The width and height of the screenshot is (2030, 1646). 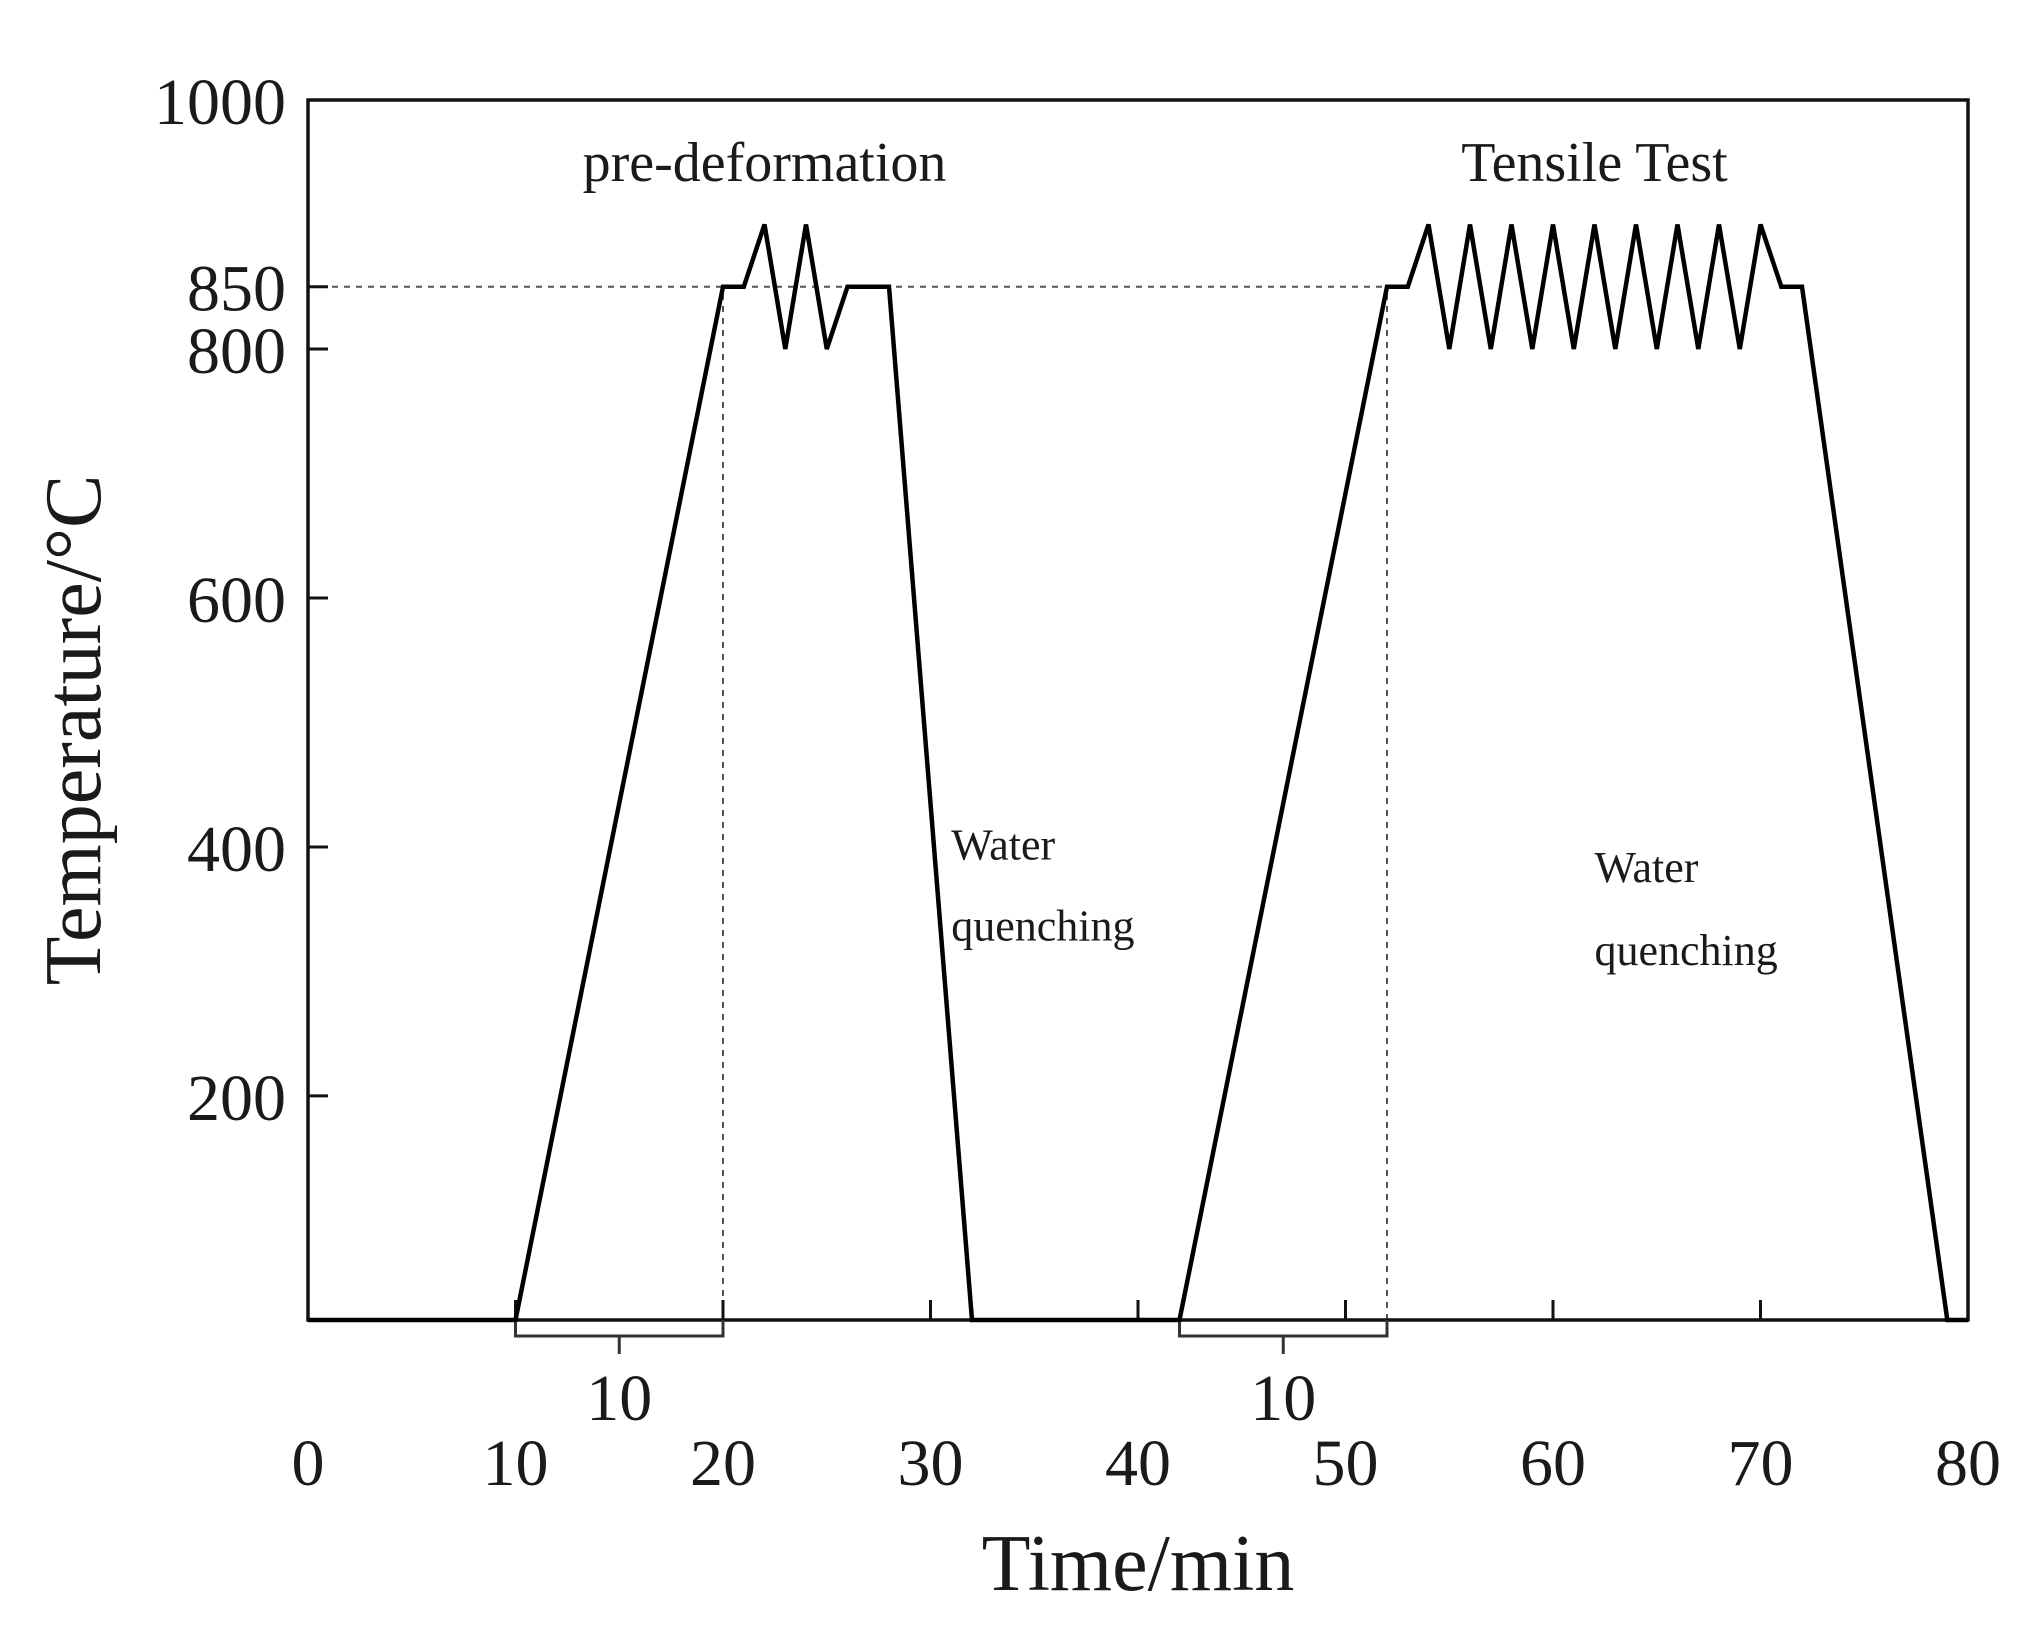 What do you see at coordinates (1346, 1463) in the screenshot?
I see `x-tick-label-50: 50` at bounding box center [1346, 1463].